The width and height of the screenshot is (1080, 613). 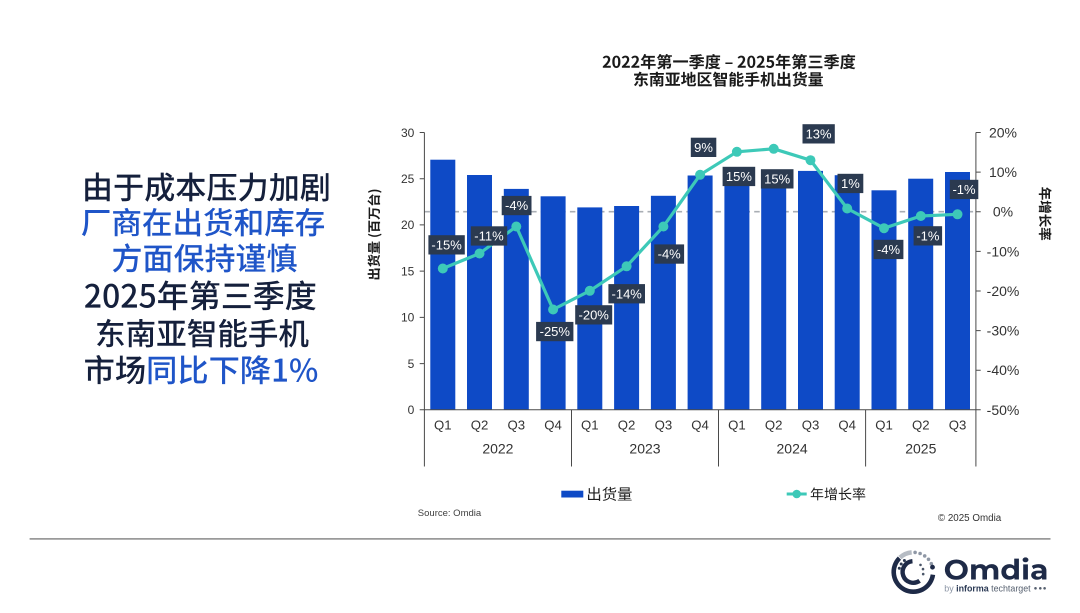 I want to click on svg-text: 15, so click(x=408, y=271).